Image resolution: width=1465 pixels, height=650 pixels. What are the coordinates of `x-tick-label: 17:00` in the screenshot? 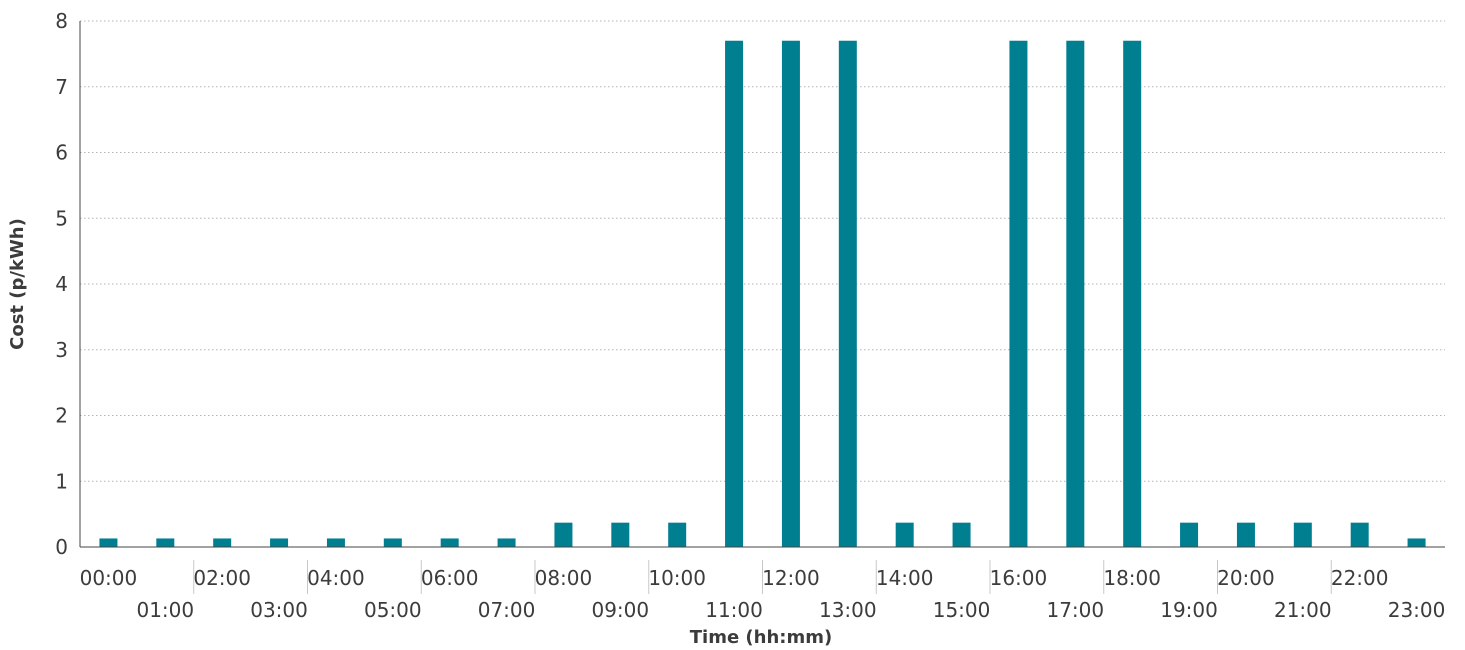 It's located at (1075, 610).